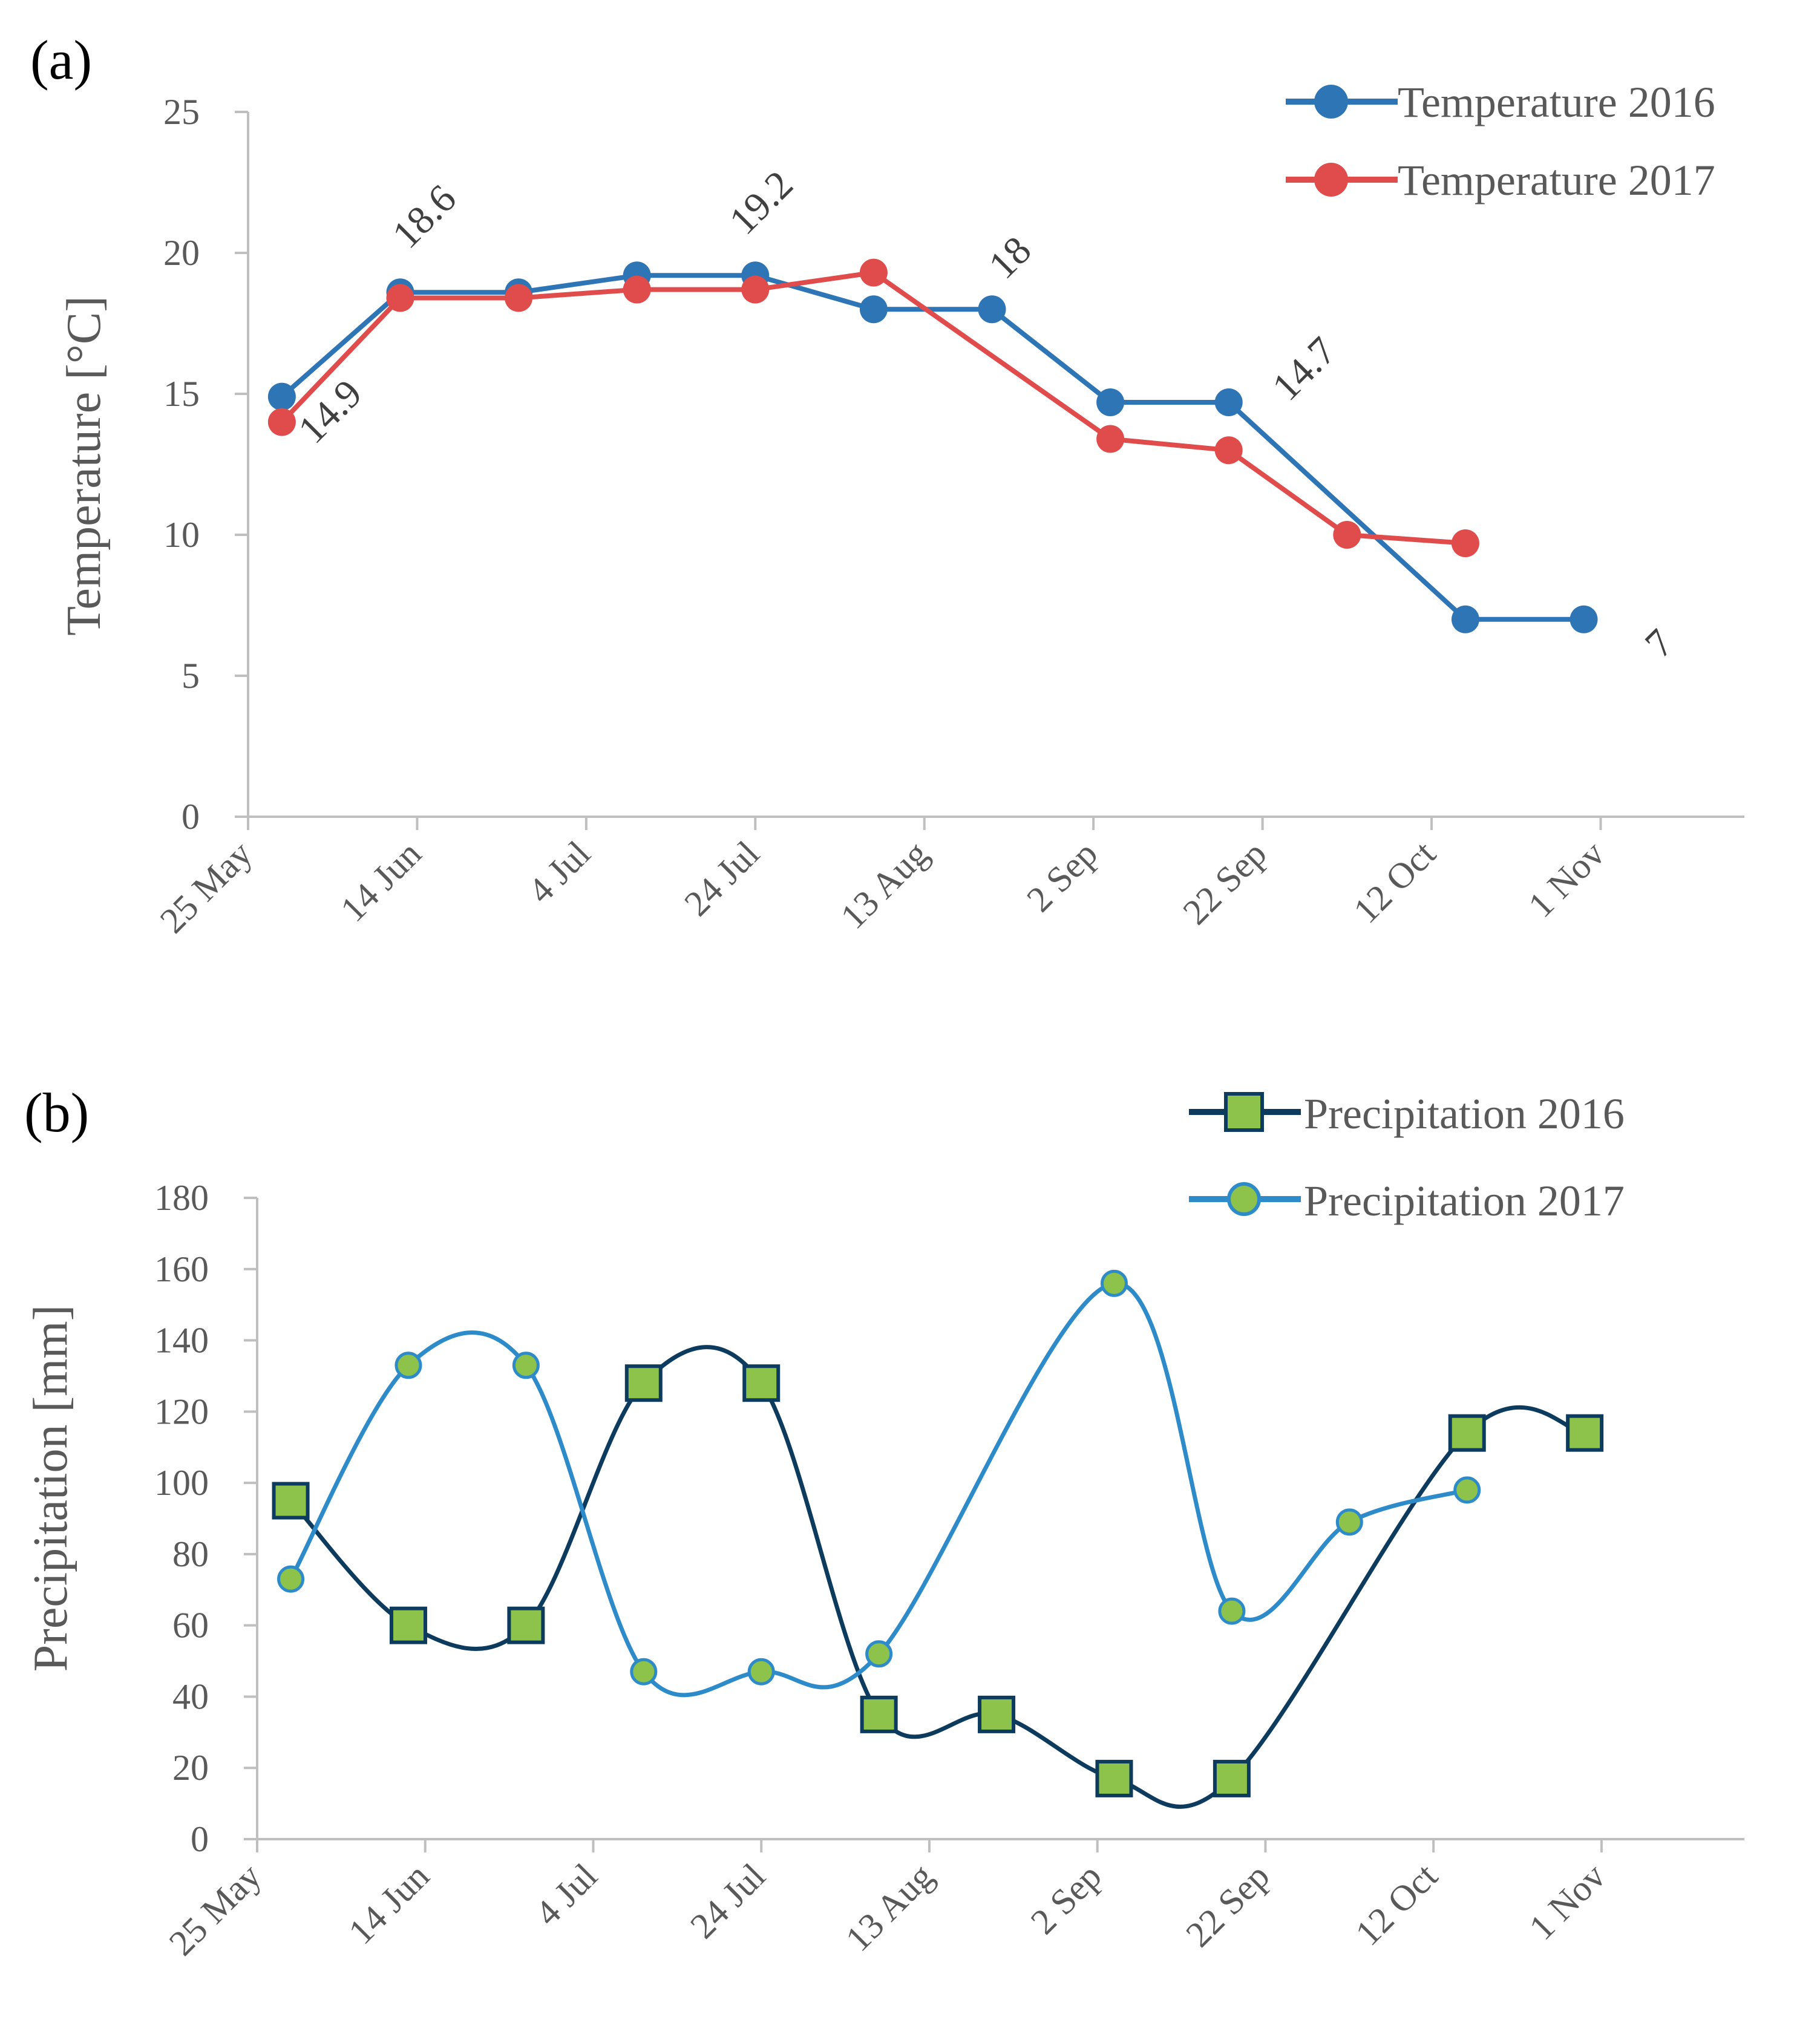  What do you see at coordinates (1556, 102) in the screenshot?
I see `legend-label: Temperature 2016` at bounding box center [1556, 102].